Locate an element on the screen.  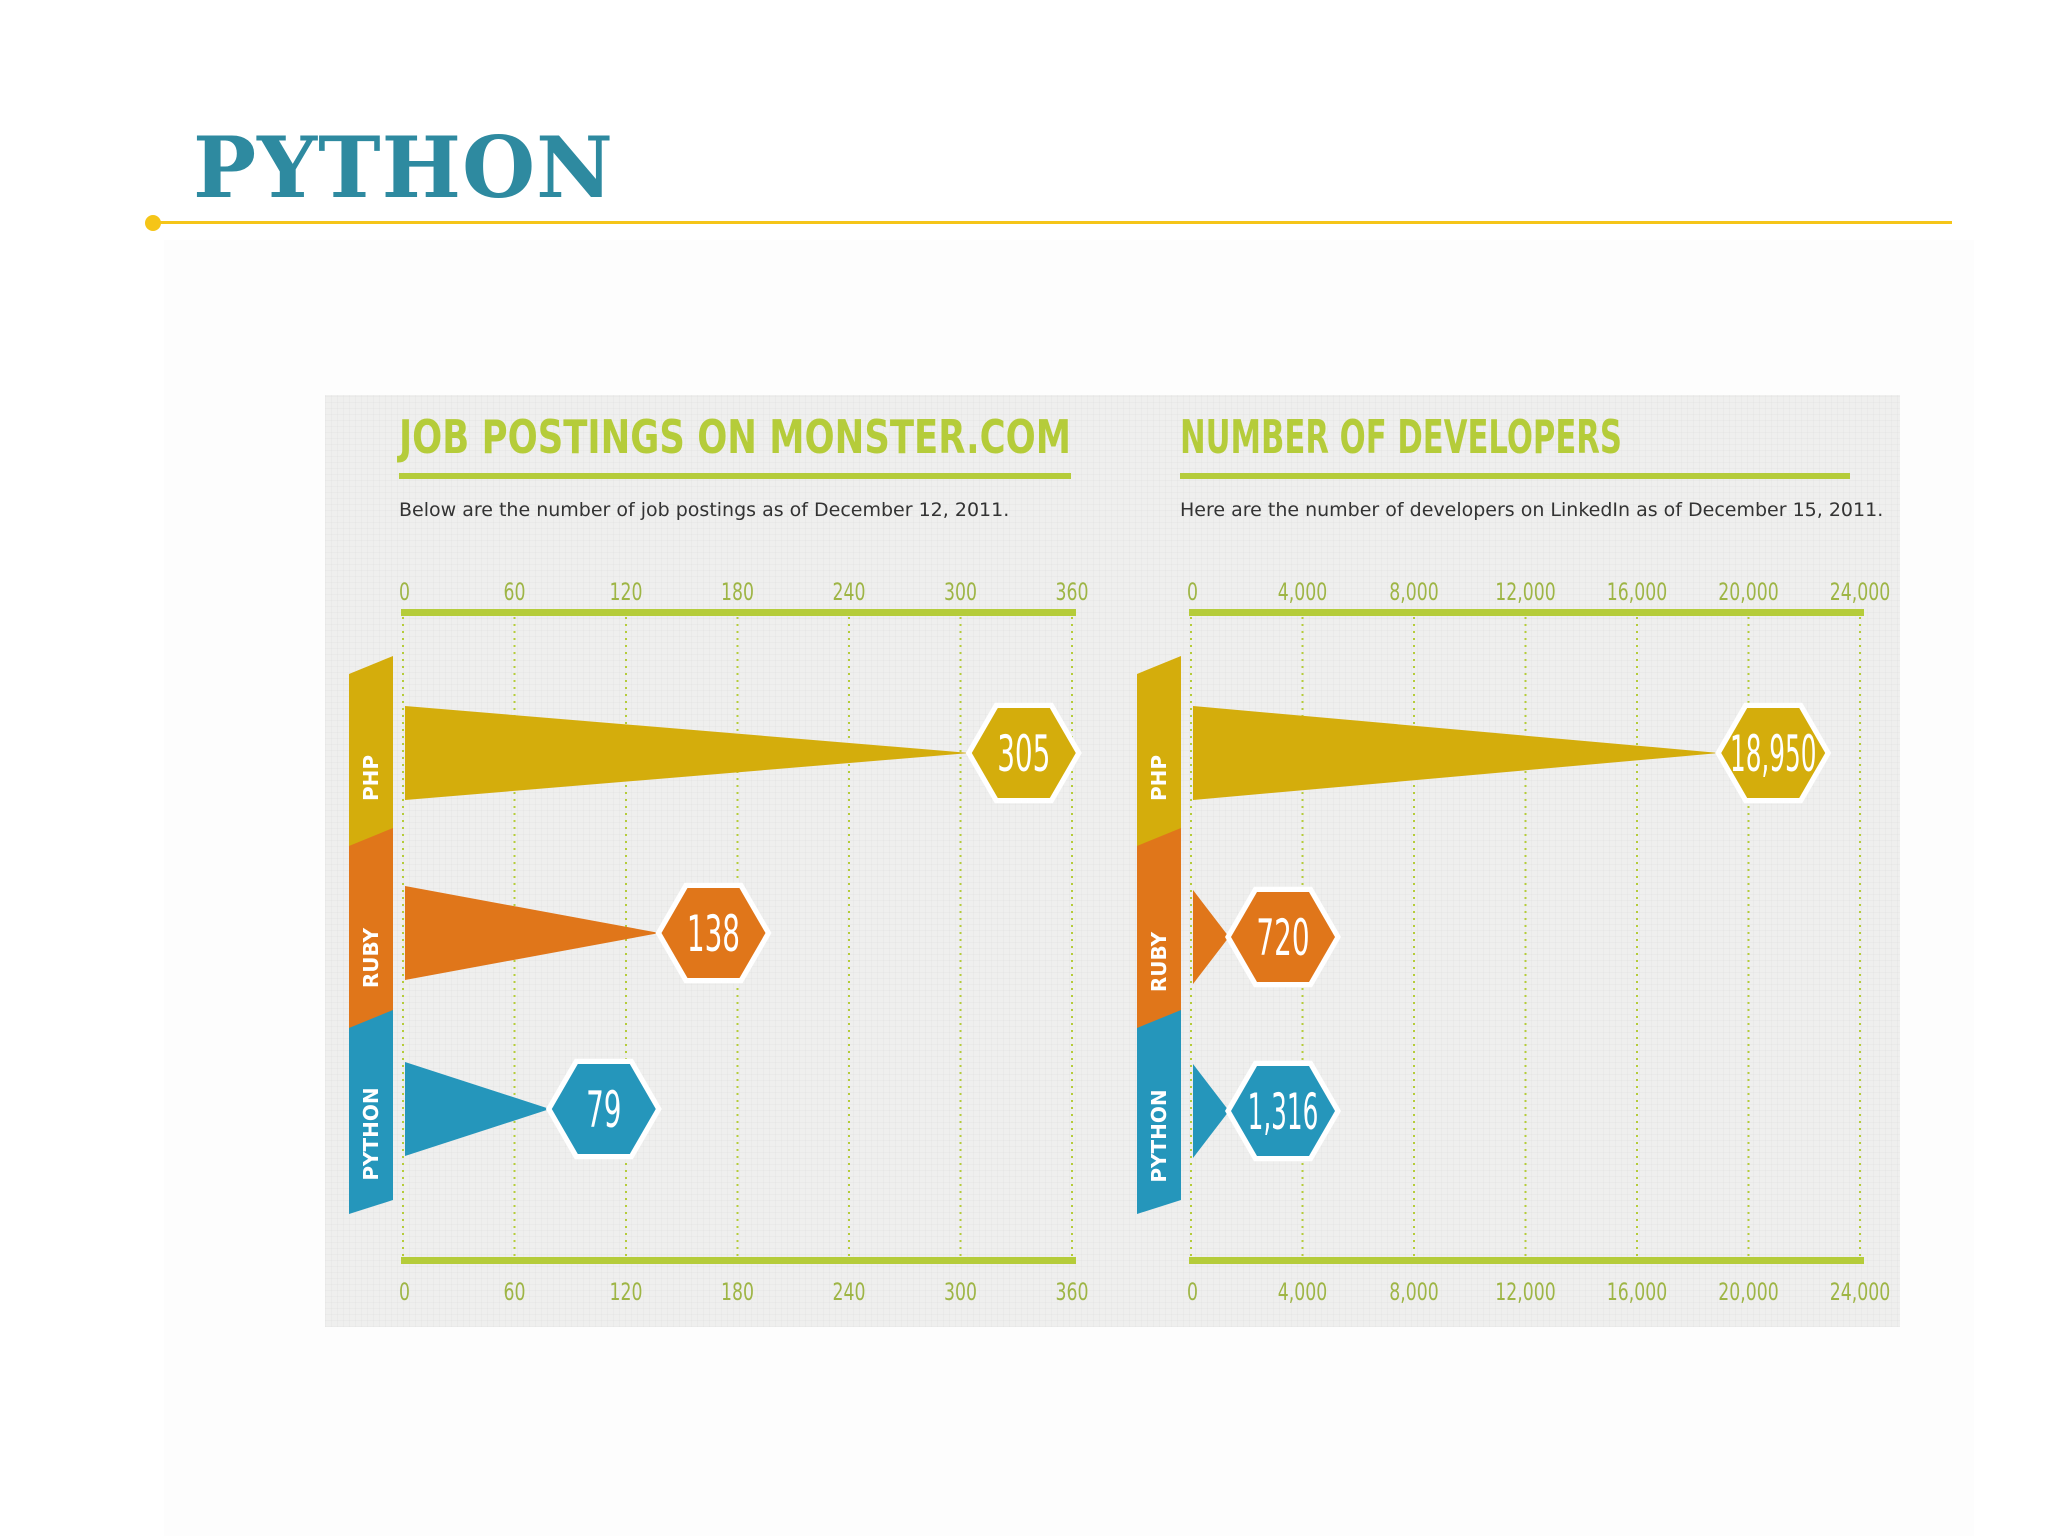
value-label: 1,316 is located at coordinates (1283, 1112).